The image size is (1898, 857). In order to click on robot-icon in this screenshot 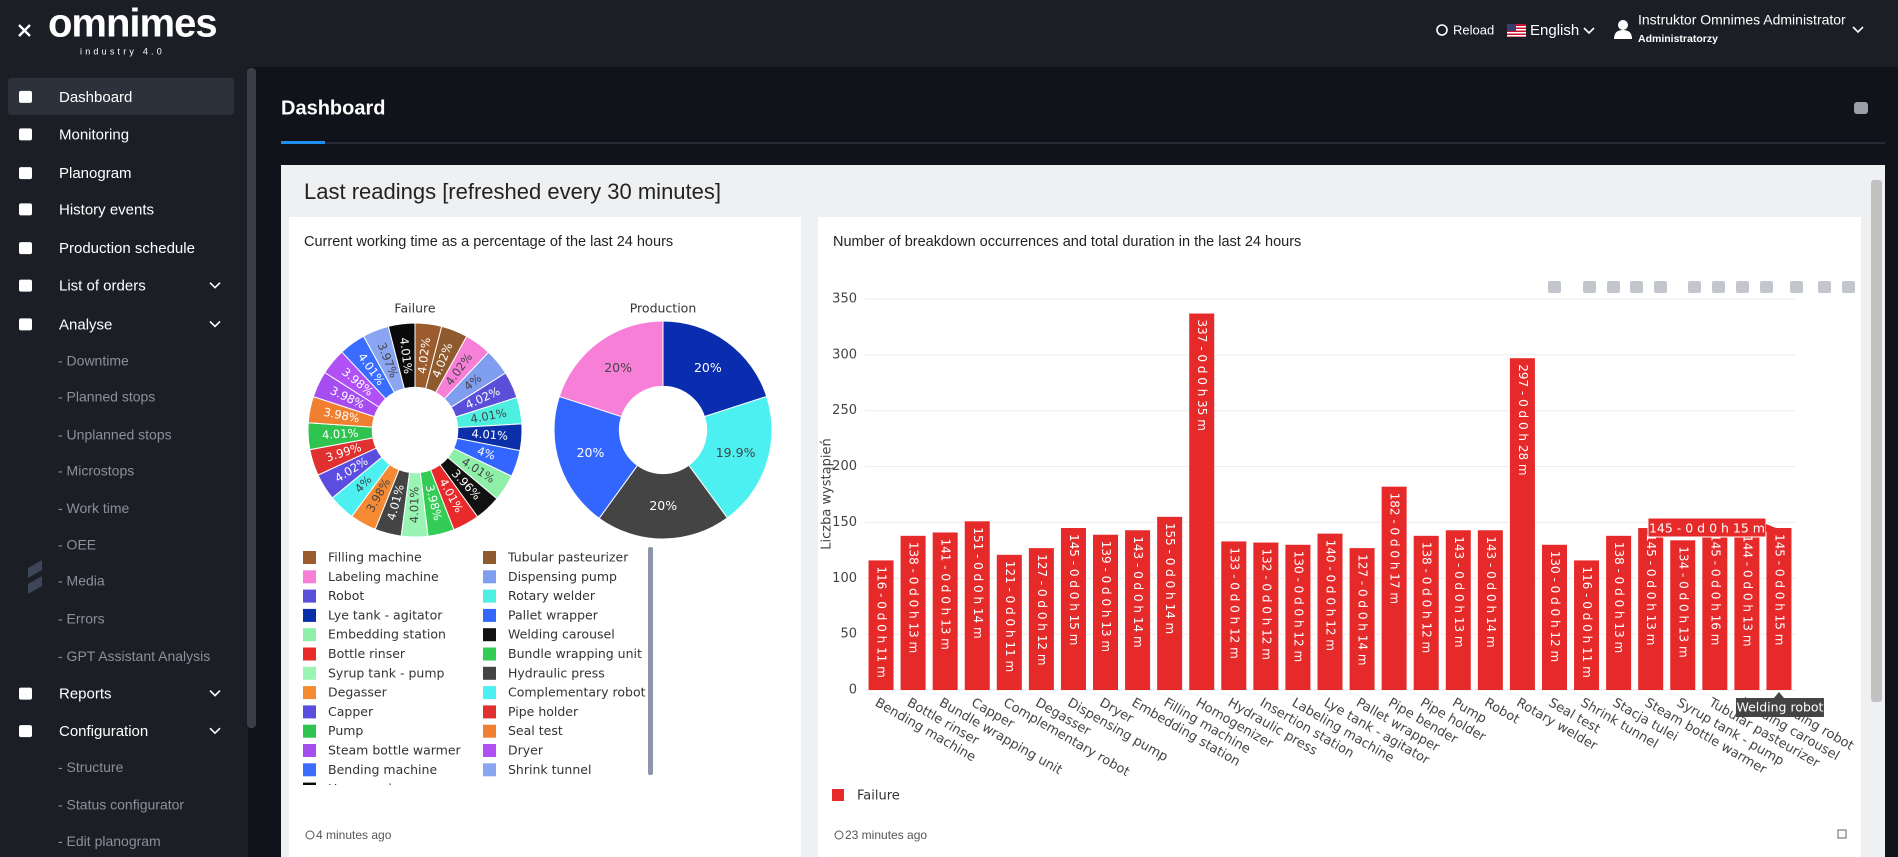, I will do `click(1861, 108)`.